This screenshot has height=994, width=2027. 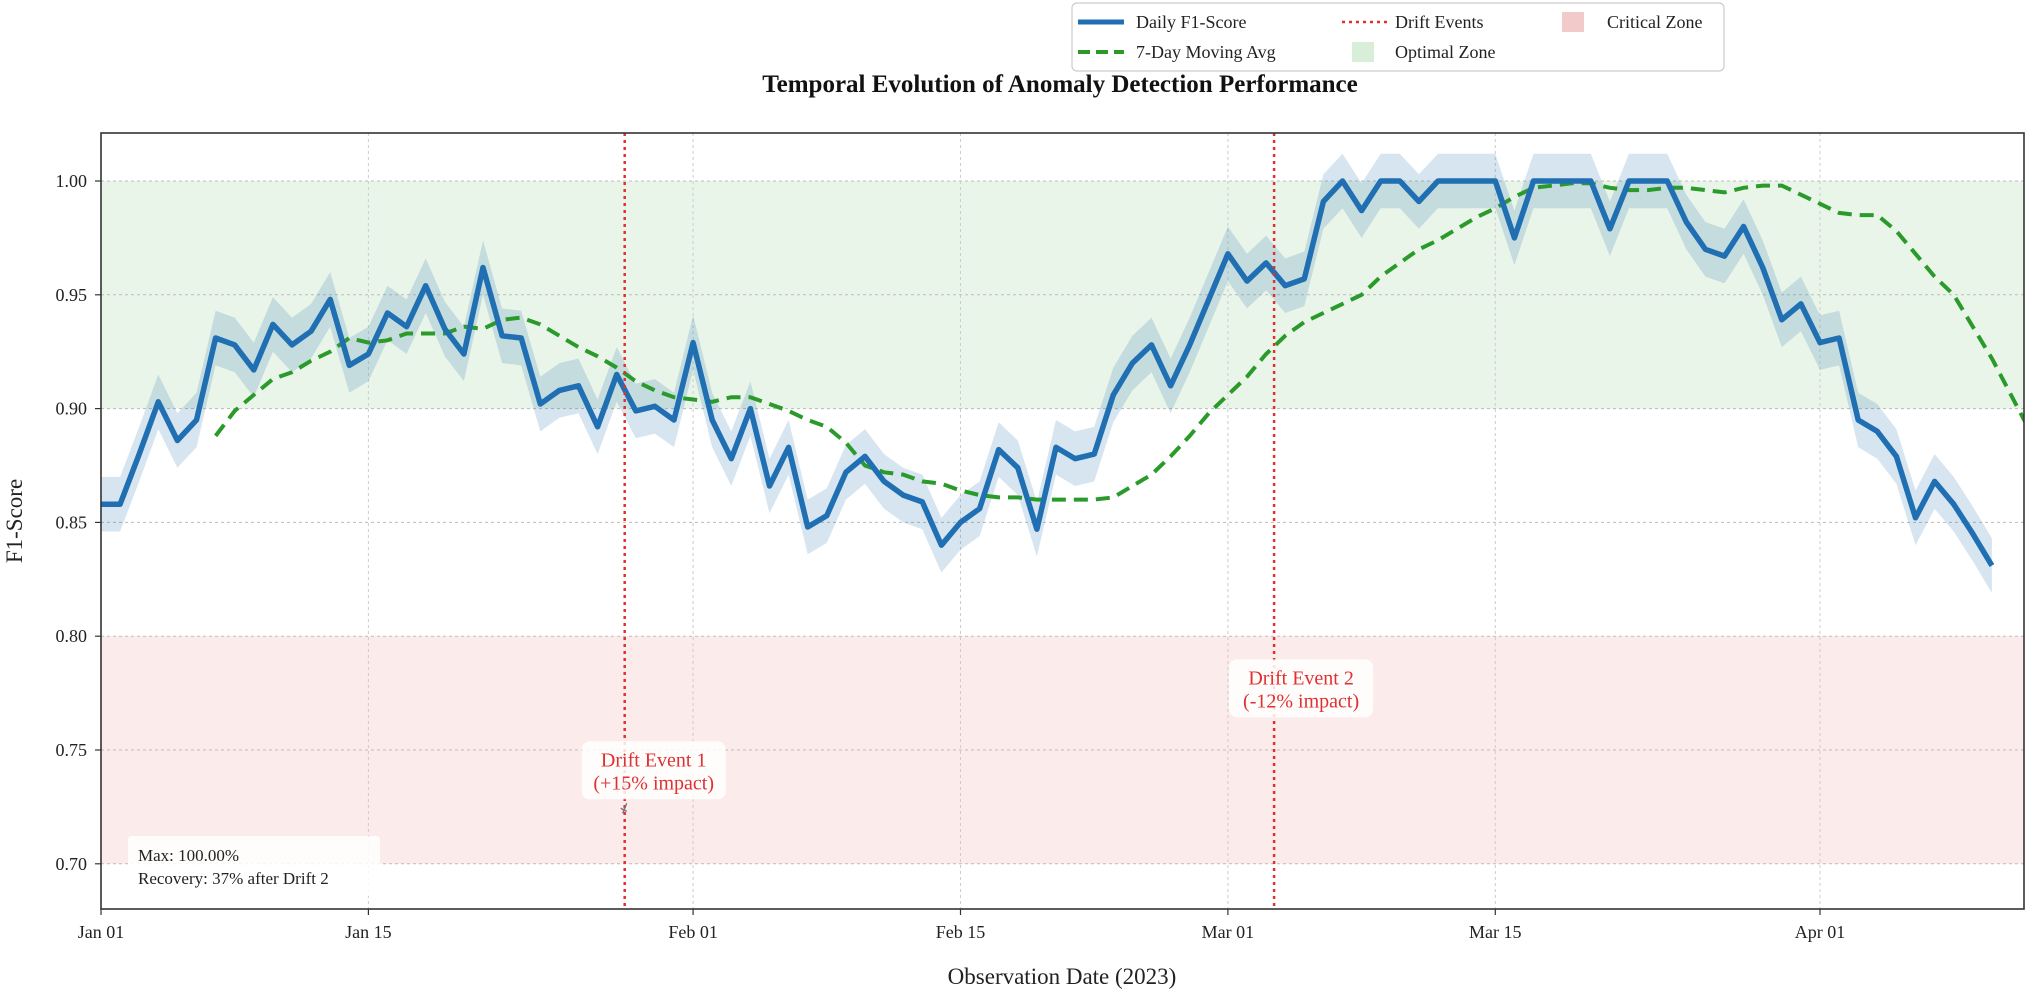 I want to click on legend-item-critical: Critical Zone, so click(x=1632, y=22).